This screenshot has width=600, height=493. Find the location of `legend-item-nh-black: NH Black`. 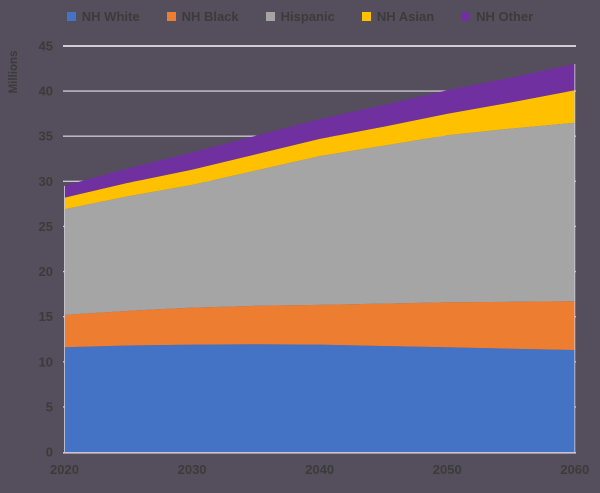

legend-item-nh-black: NH Black is located at coordinates (202, 16).